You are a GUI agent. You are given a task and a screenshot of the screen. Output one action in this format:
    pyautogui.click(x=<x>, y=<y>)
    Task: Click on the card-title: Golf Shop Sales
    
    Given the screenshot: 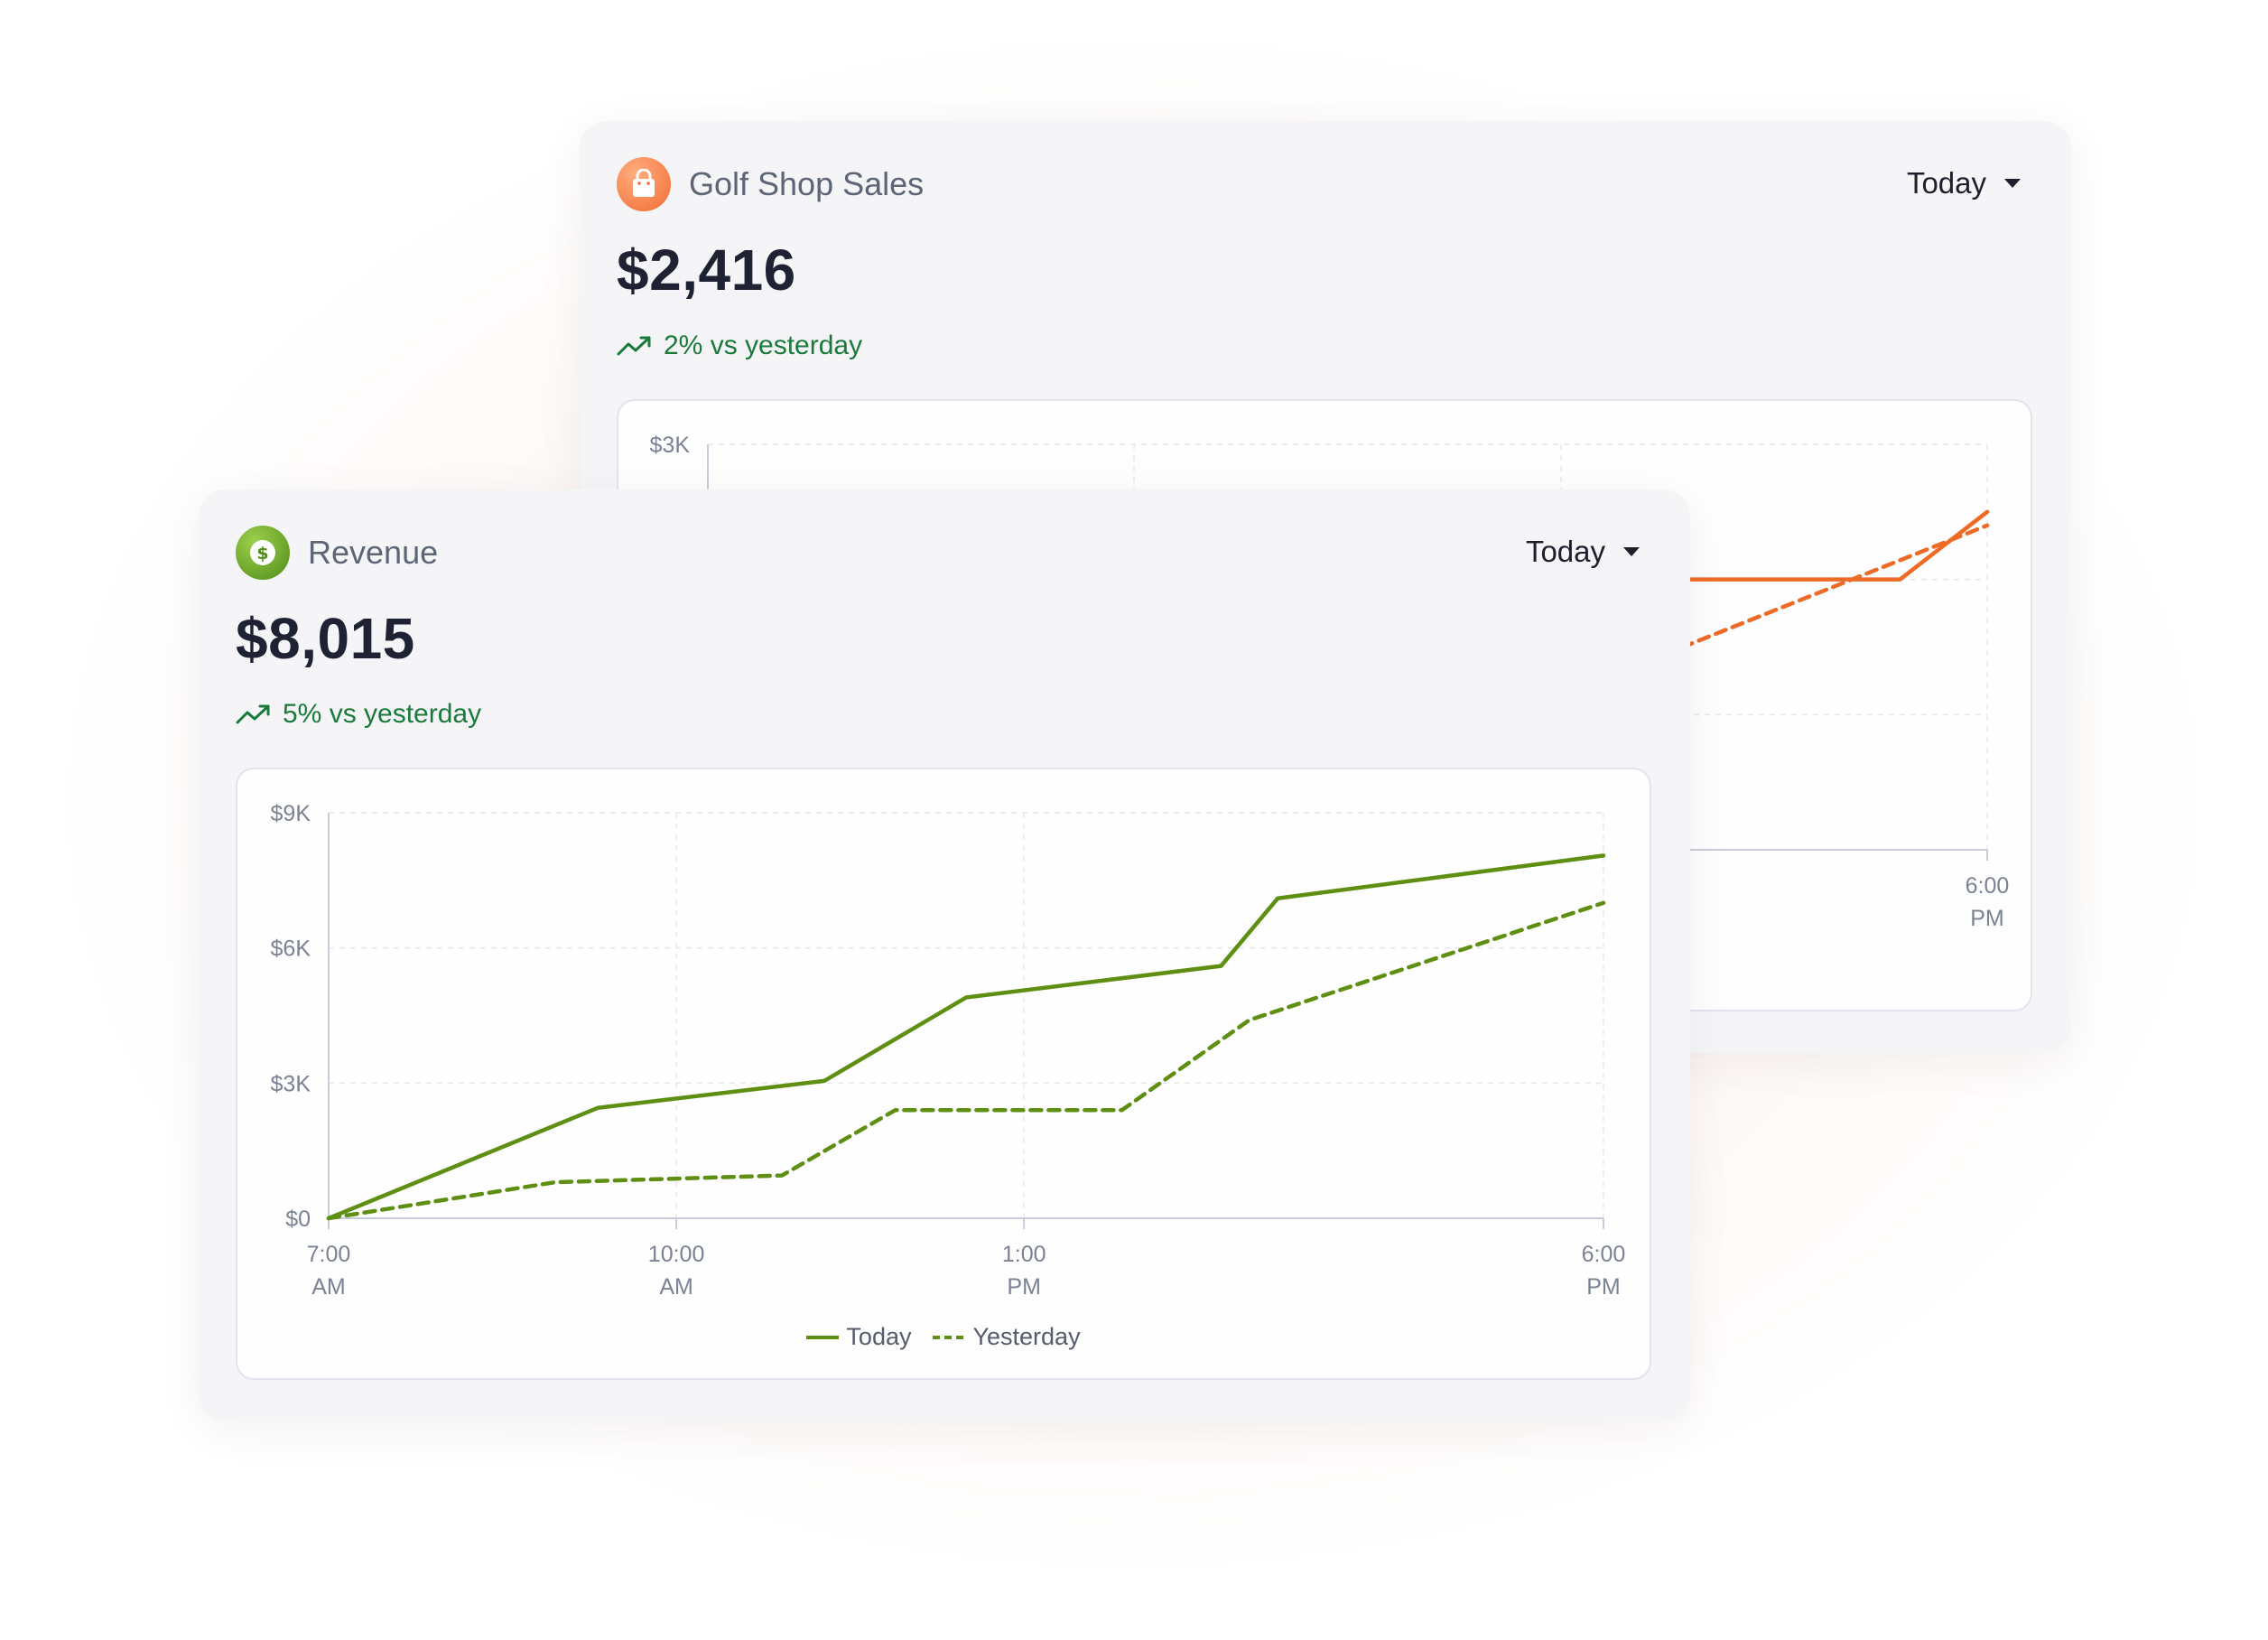 What is the action you would take?
    pyautogui.click(x=807, y=184)
    